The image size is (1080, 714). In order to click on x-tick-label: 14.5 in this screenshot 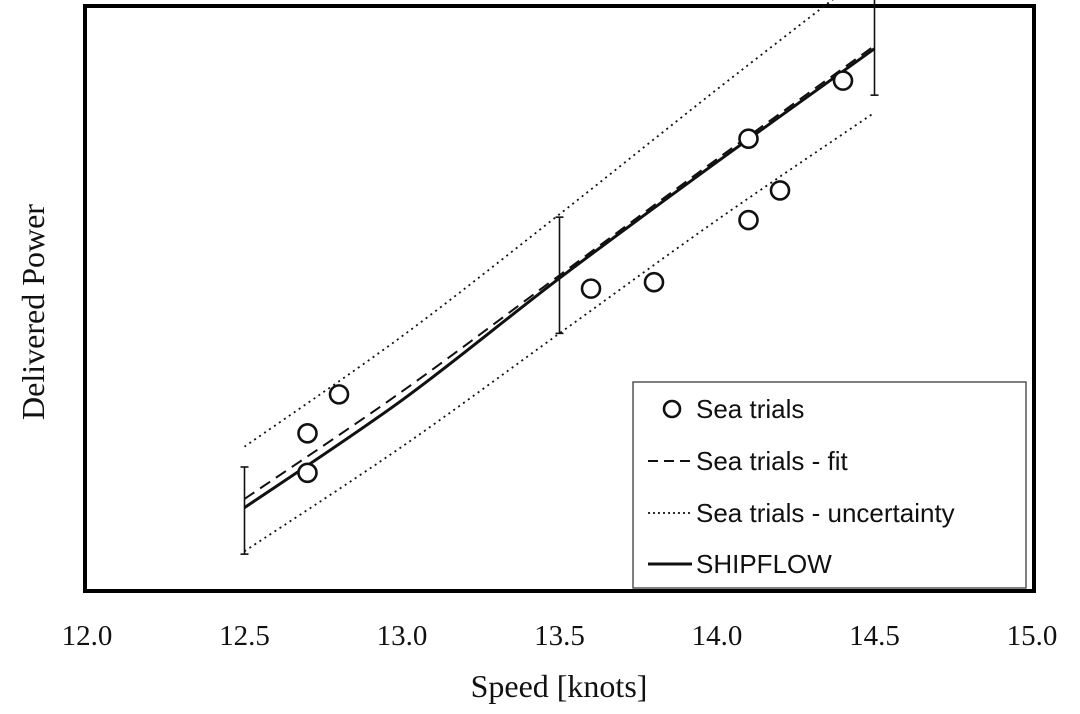, I will do `click(874, 636)`.